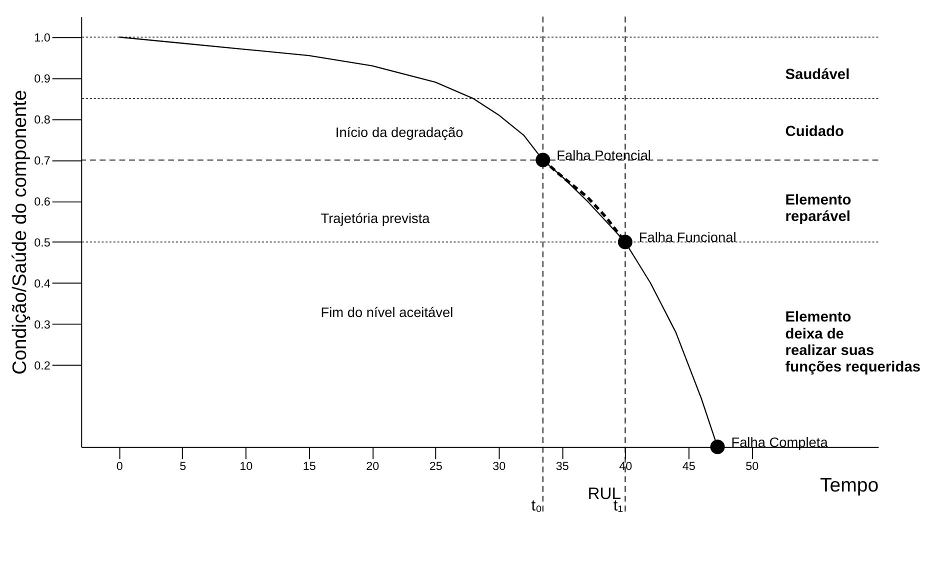 The image size is (931, 563). I want to click on y-tick-label: 0.6, so click(42, 201).